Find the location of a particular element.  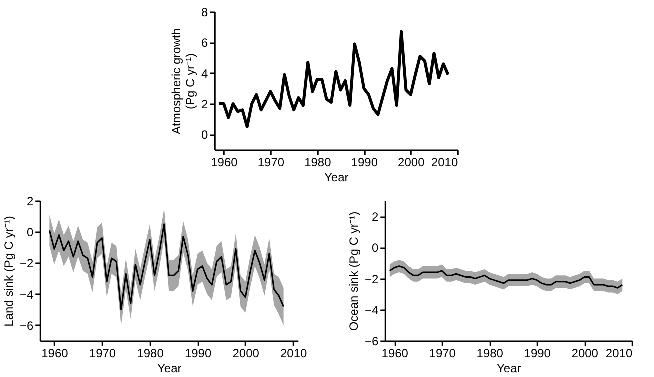

y-tick-label: 6 is located at coordinates (204, 43).